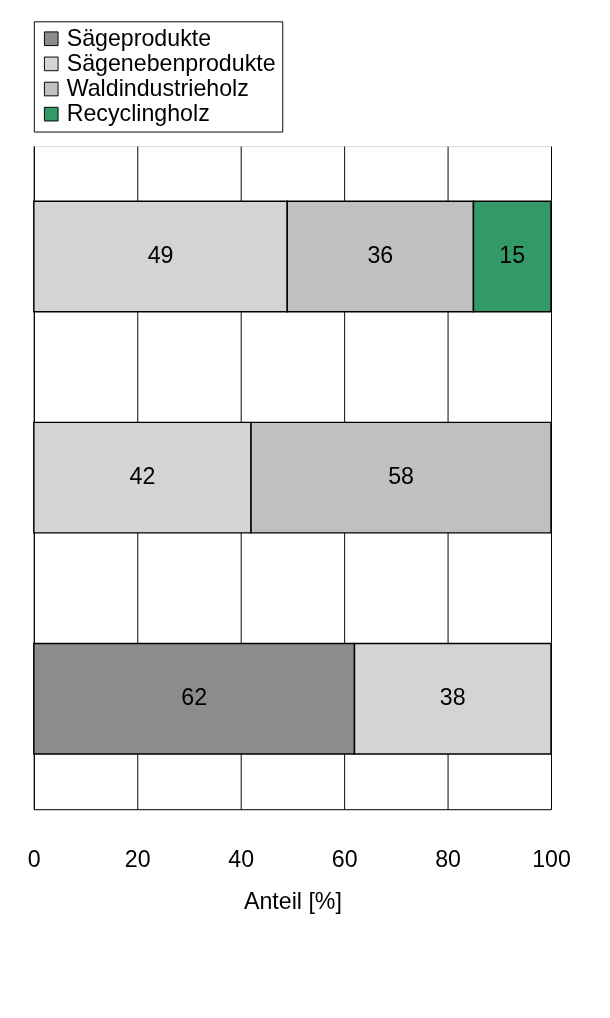 Image resolution: width=610 pixels, height=1018 pixels. I want to click on x-tick-label: 0, so click(34, 858).